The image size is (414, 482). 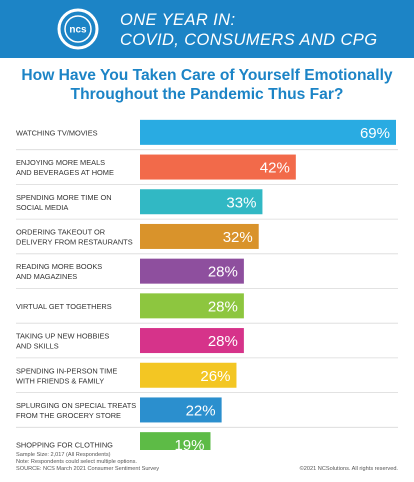 I want to click on value-label: 19%, so click(x=189, y=443).